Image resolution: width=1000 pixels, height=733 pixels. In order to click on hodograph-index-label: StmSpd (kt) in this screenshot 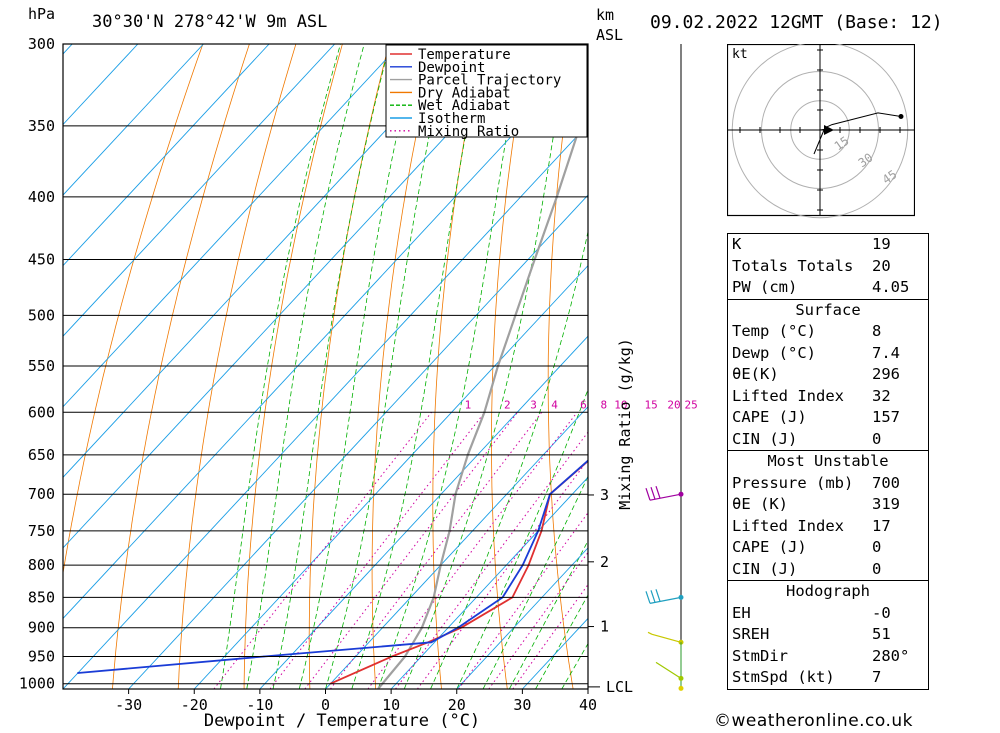, I will do `click(783, 677)`.